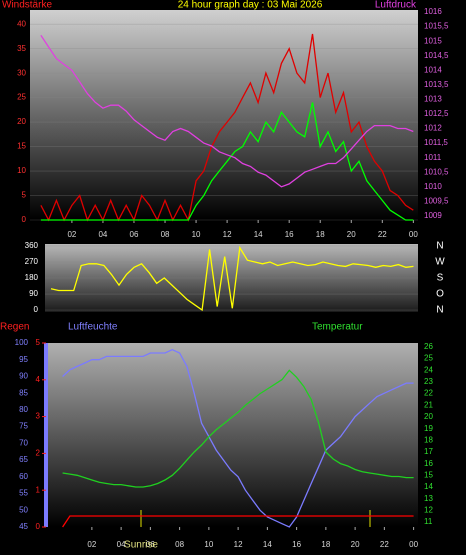 The image size is (466, 555). I want to click on y2-label: Temperatur, so click(337, 327).